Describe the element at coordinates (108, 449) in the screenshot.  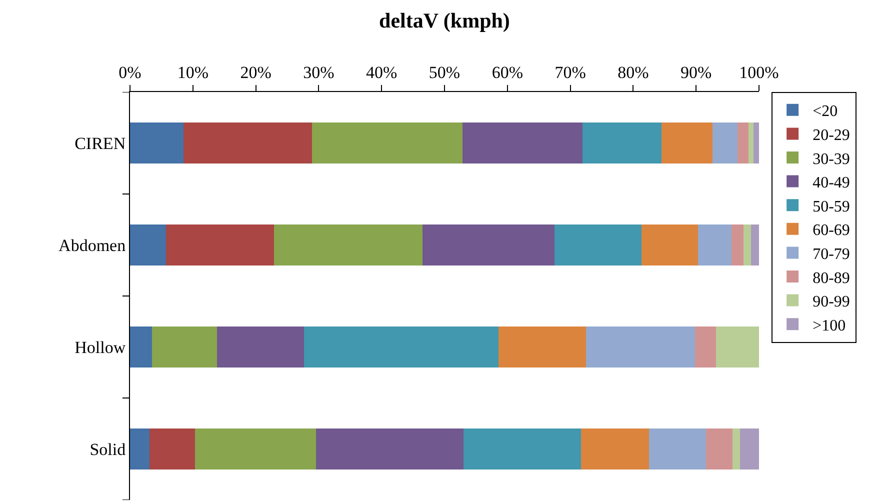
I see `y-tick-label: Solid` at that location.